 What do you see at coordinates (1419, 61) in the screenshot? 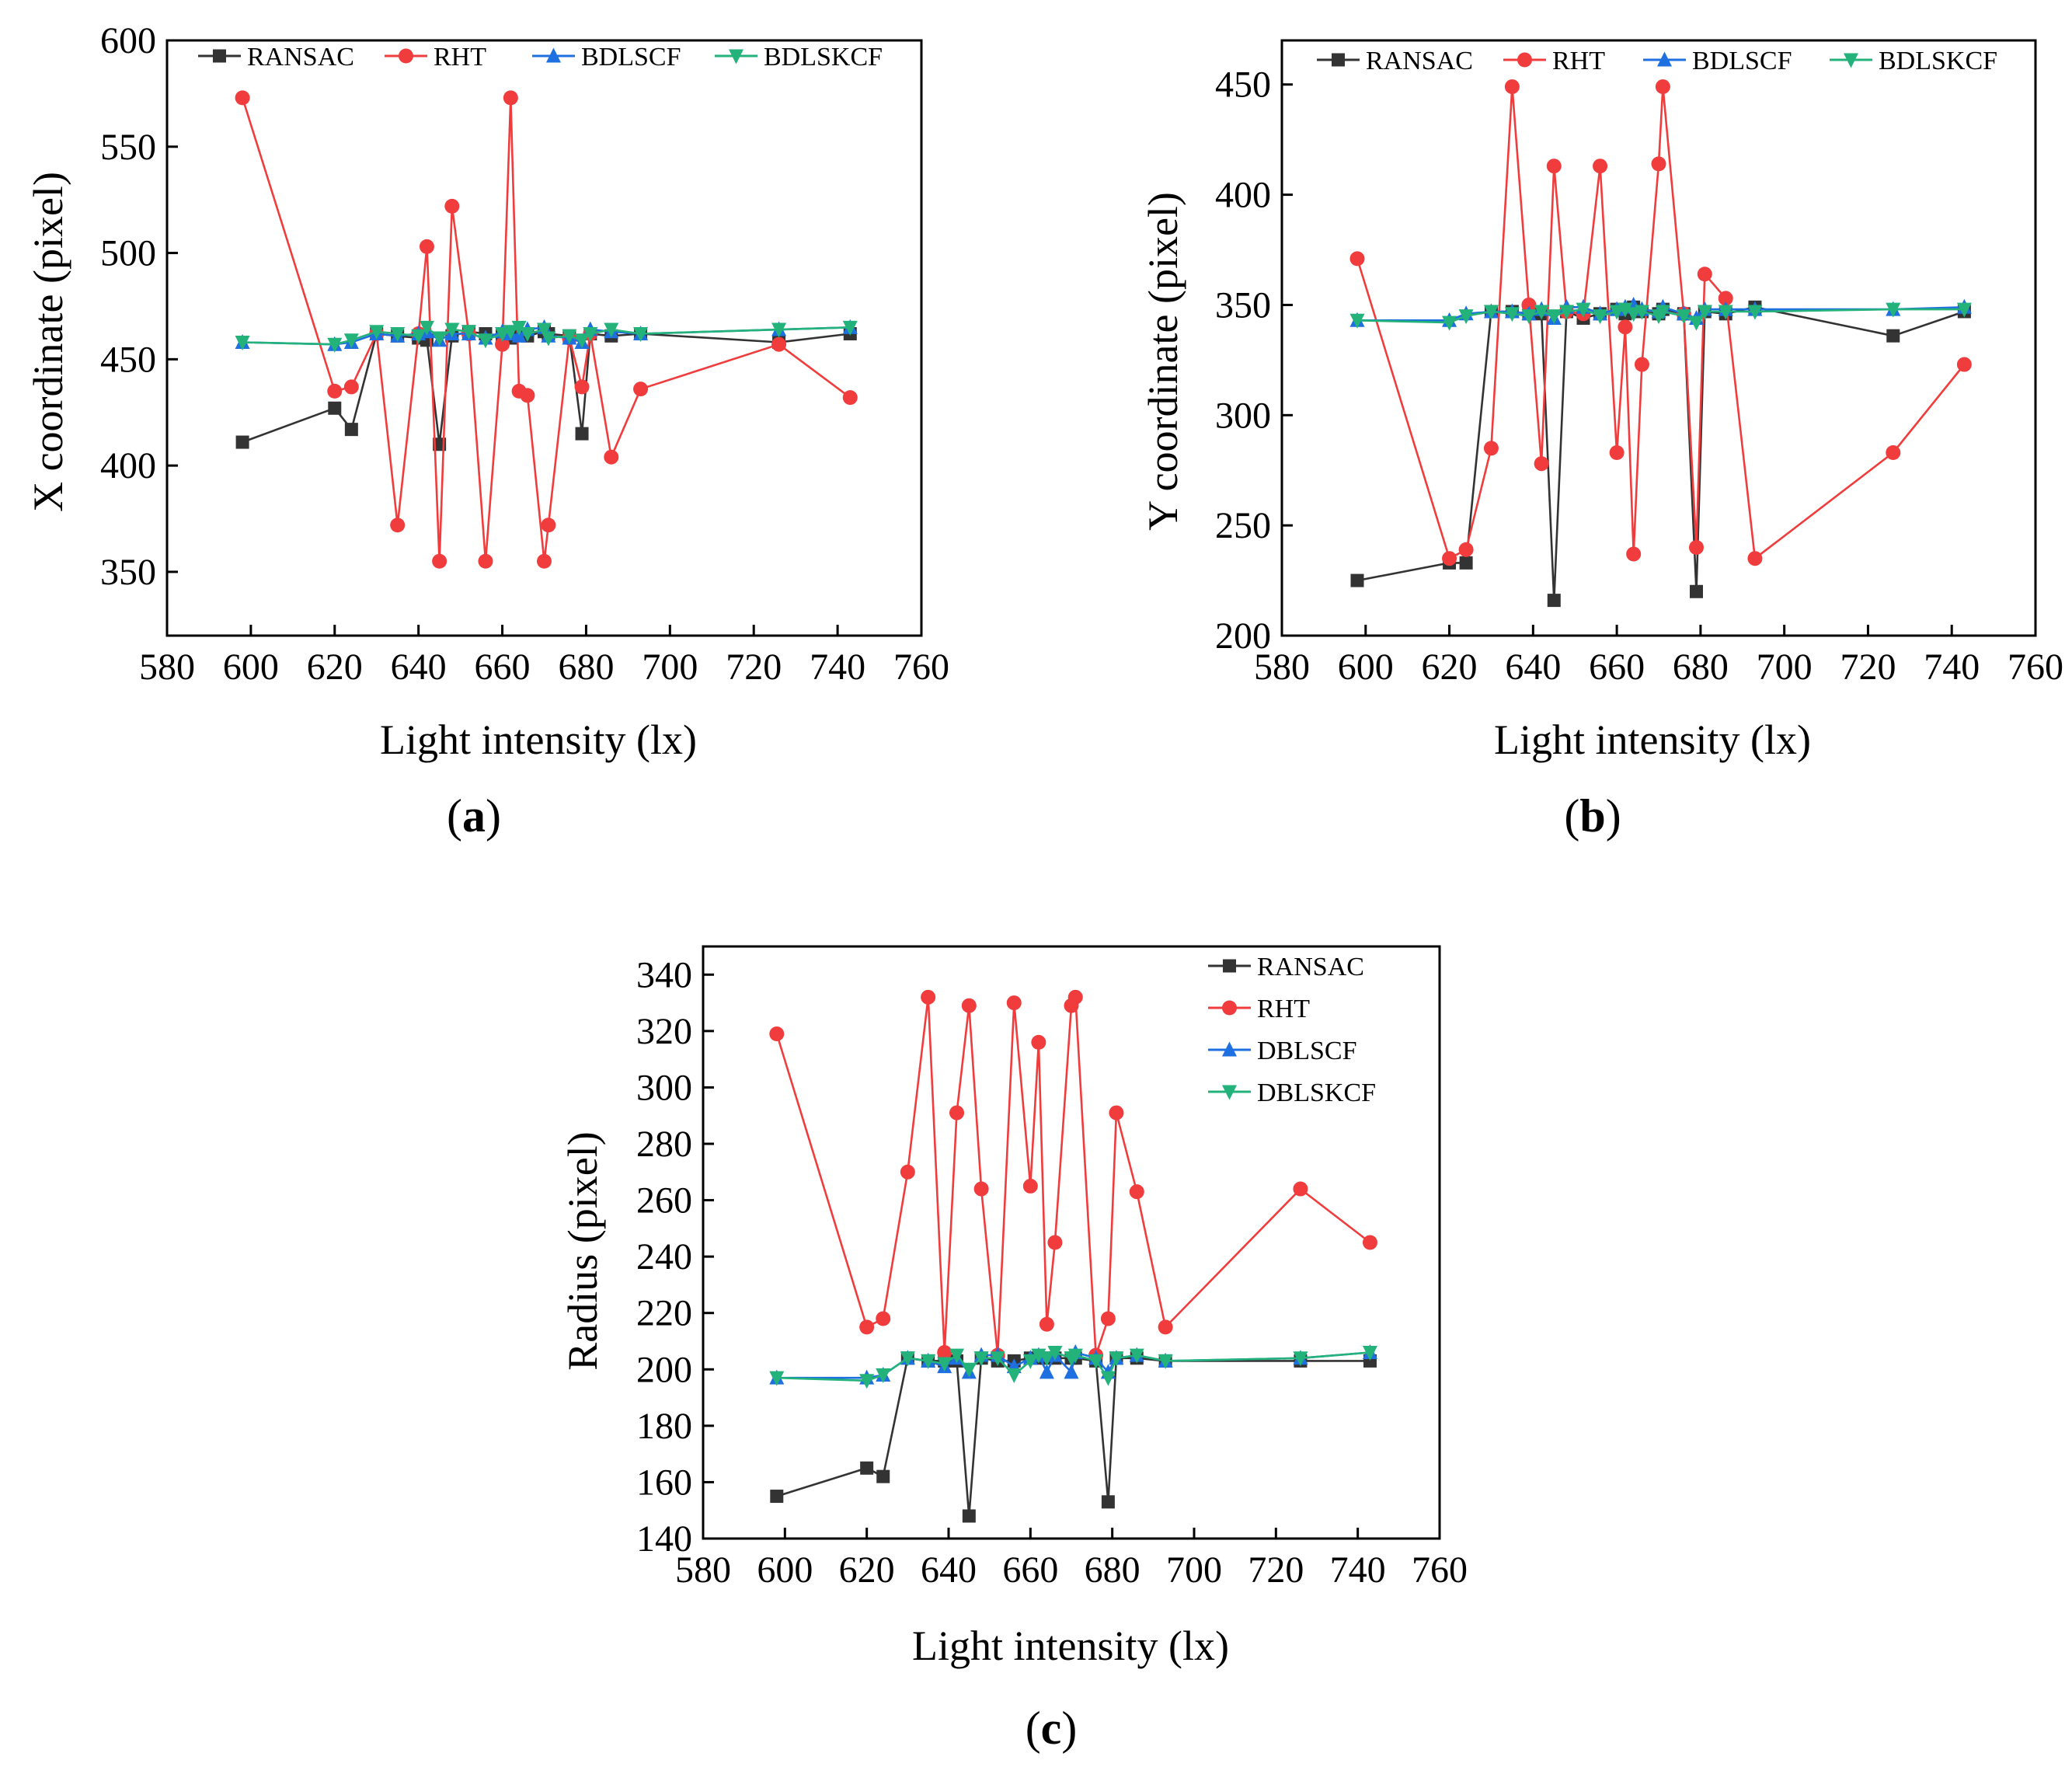
I see `legend-label-b-0: RANSAC` at bounding box center [1419, 61].